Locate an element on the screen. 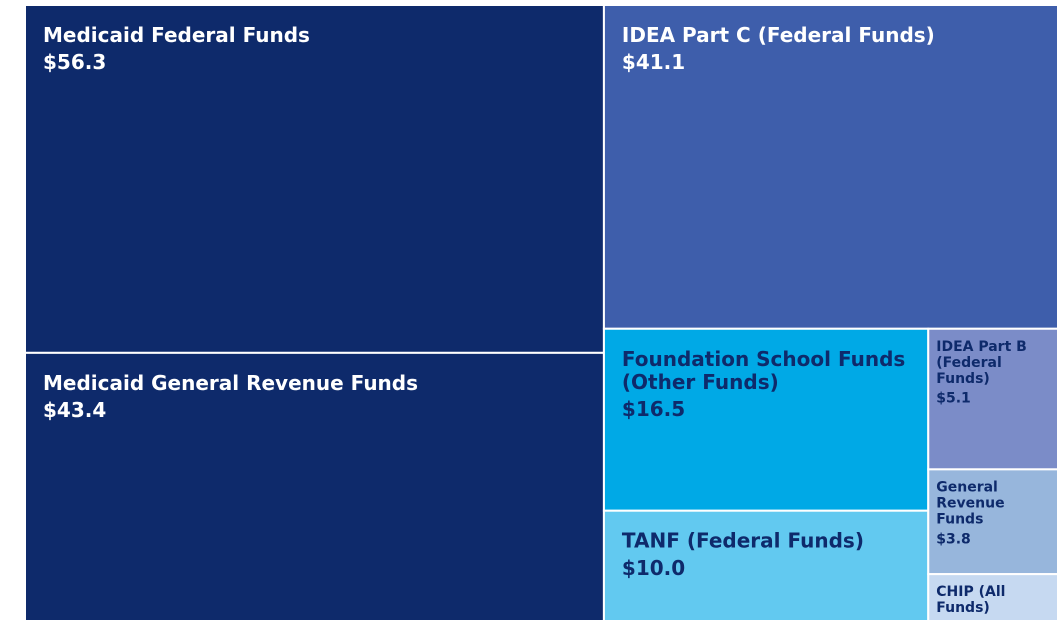  tile-label: TANF (Federal Funds) is located at coordinates (743, 541).